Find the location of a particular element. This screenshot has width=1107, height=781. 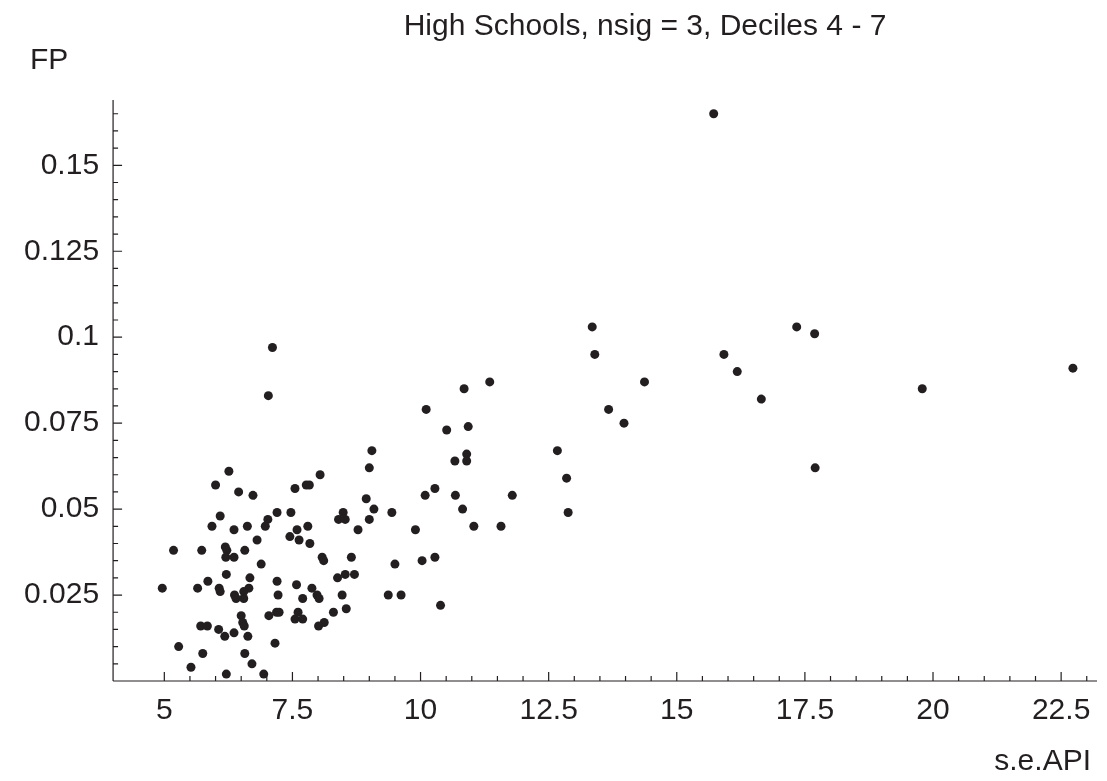

x-axis-title: s.e.API is located at coordinates (1042, 760).